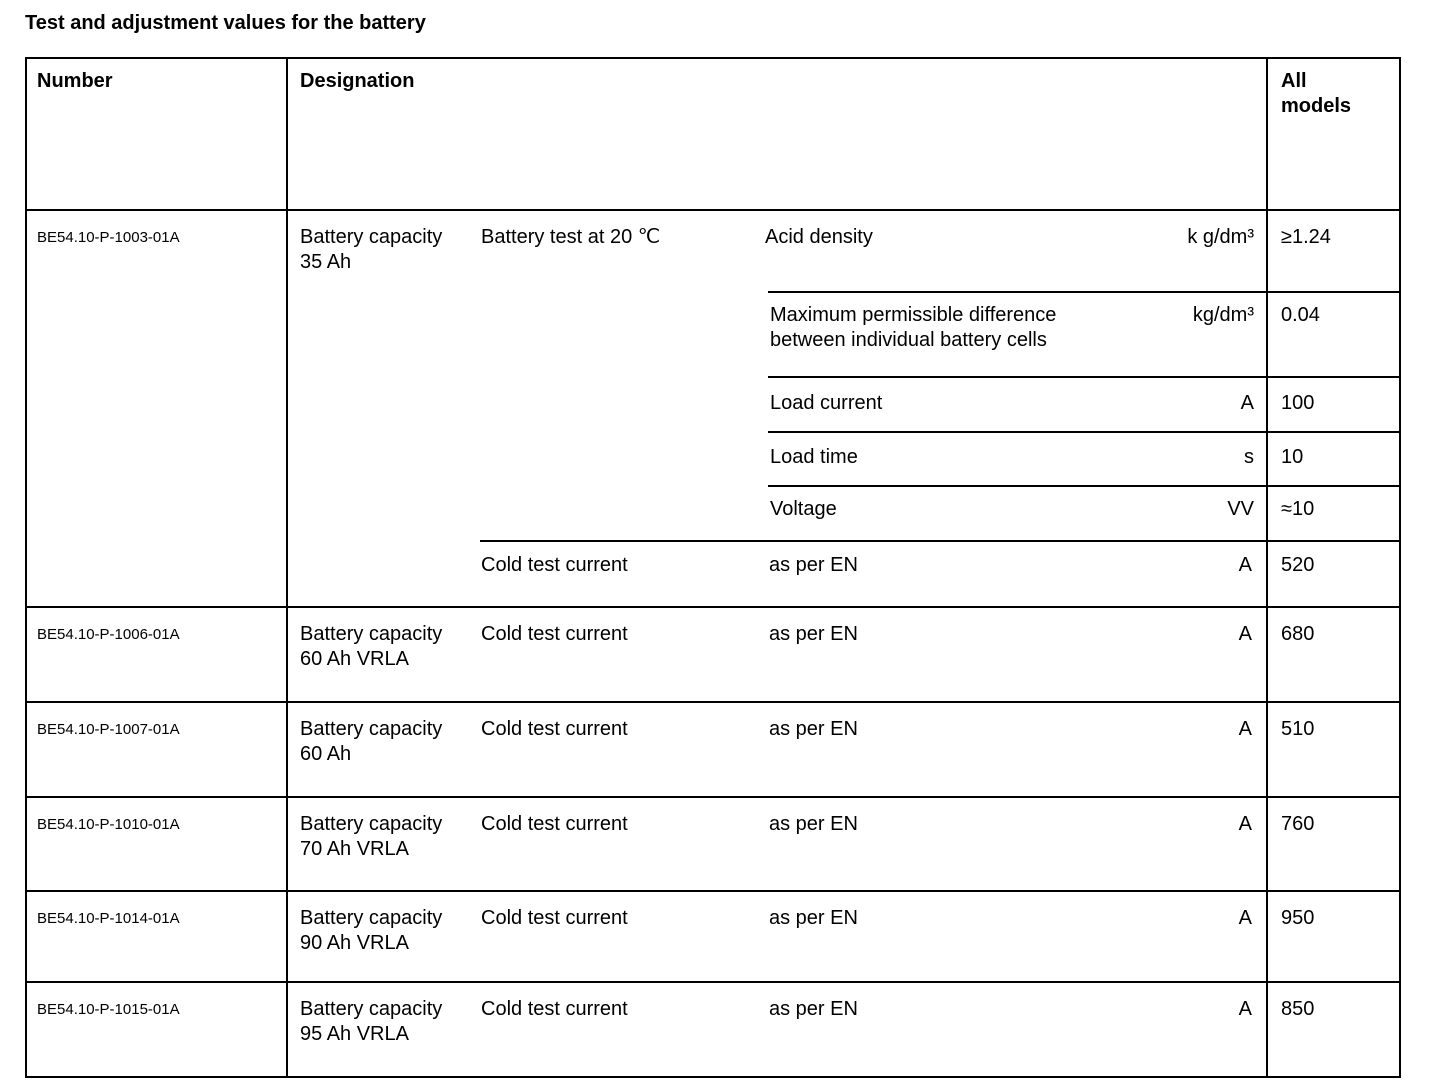 This screenshot has width=1440, height=1090. I want to click on designation: Battery capacity 60 Ah VRLA, so click(371, 646).